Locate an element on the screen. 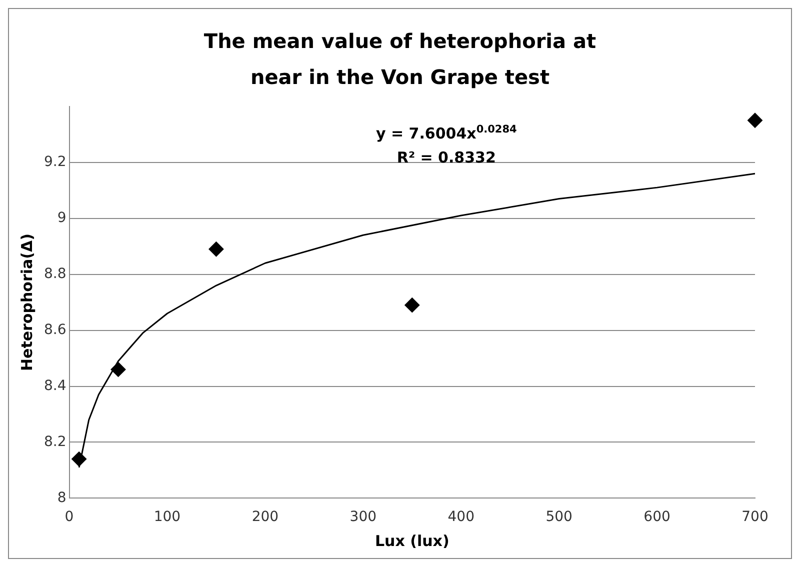 This screenshot has height=567, width=800. y-tick-label: 9 is located at coordinates (61, 218).